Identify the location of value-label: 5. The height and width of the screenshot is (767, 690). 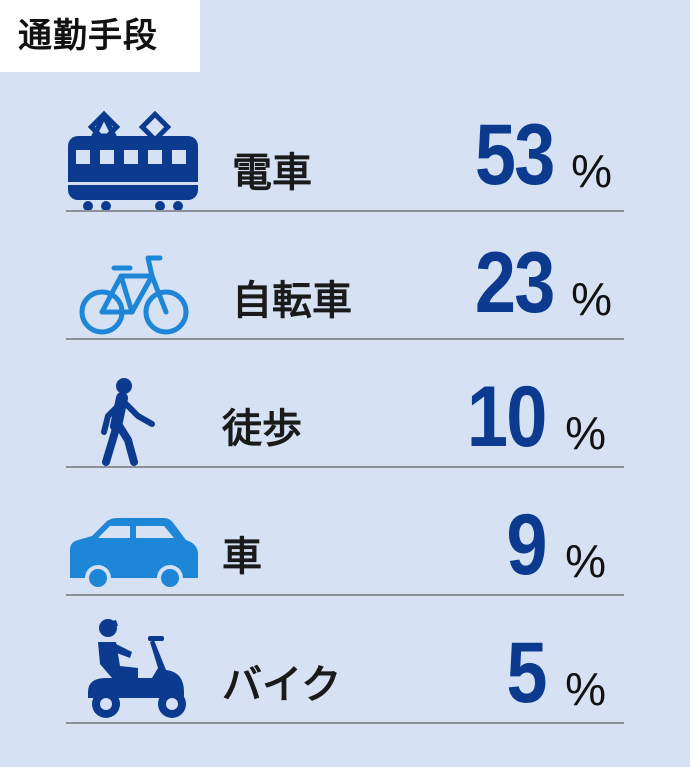
(527, 673).